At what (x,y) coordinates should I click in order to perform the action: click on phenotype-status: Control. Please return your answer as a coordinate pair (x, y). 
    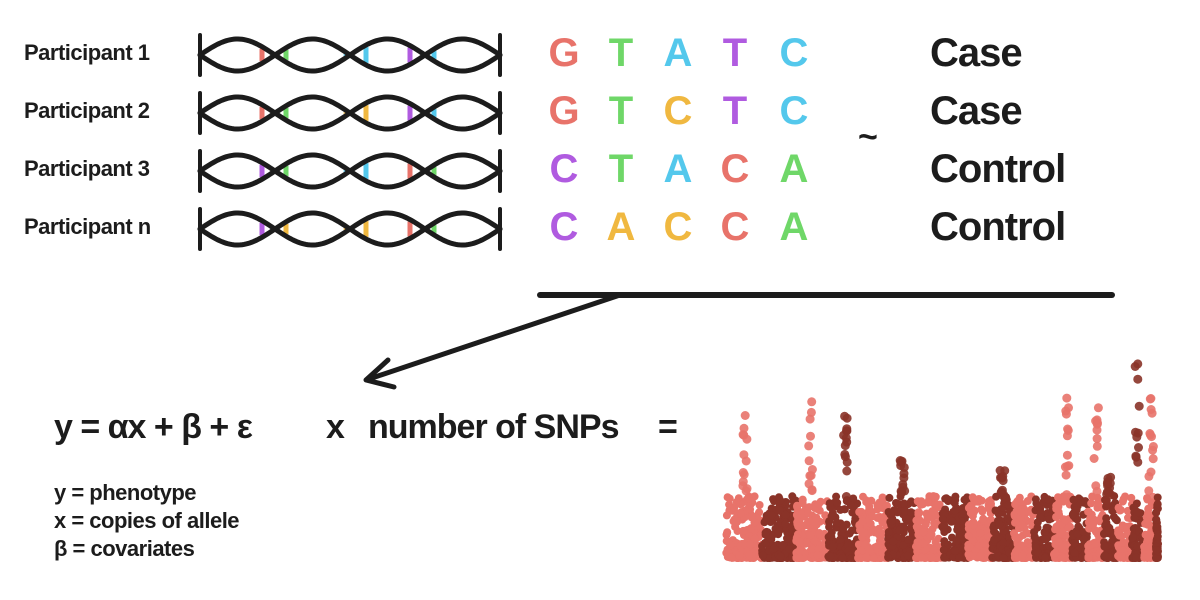
    Looking at the image, I should click on (998, 227).